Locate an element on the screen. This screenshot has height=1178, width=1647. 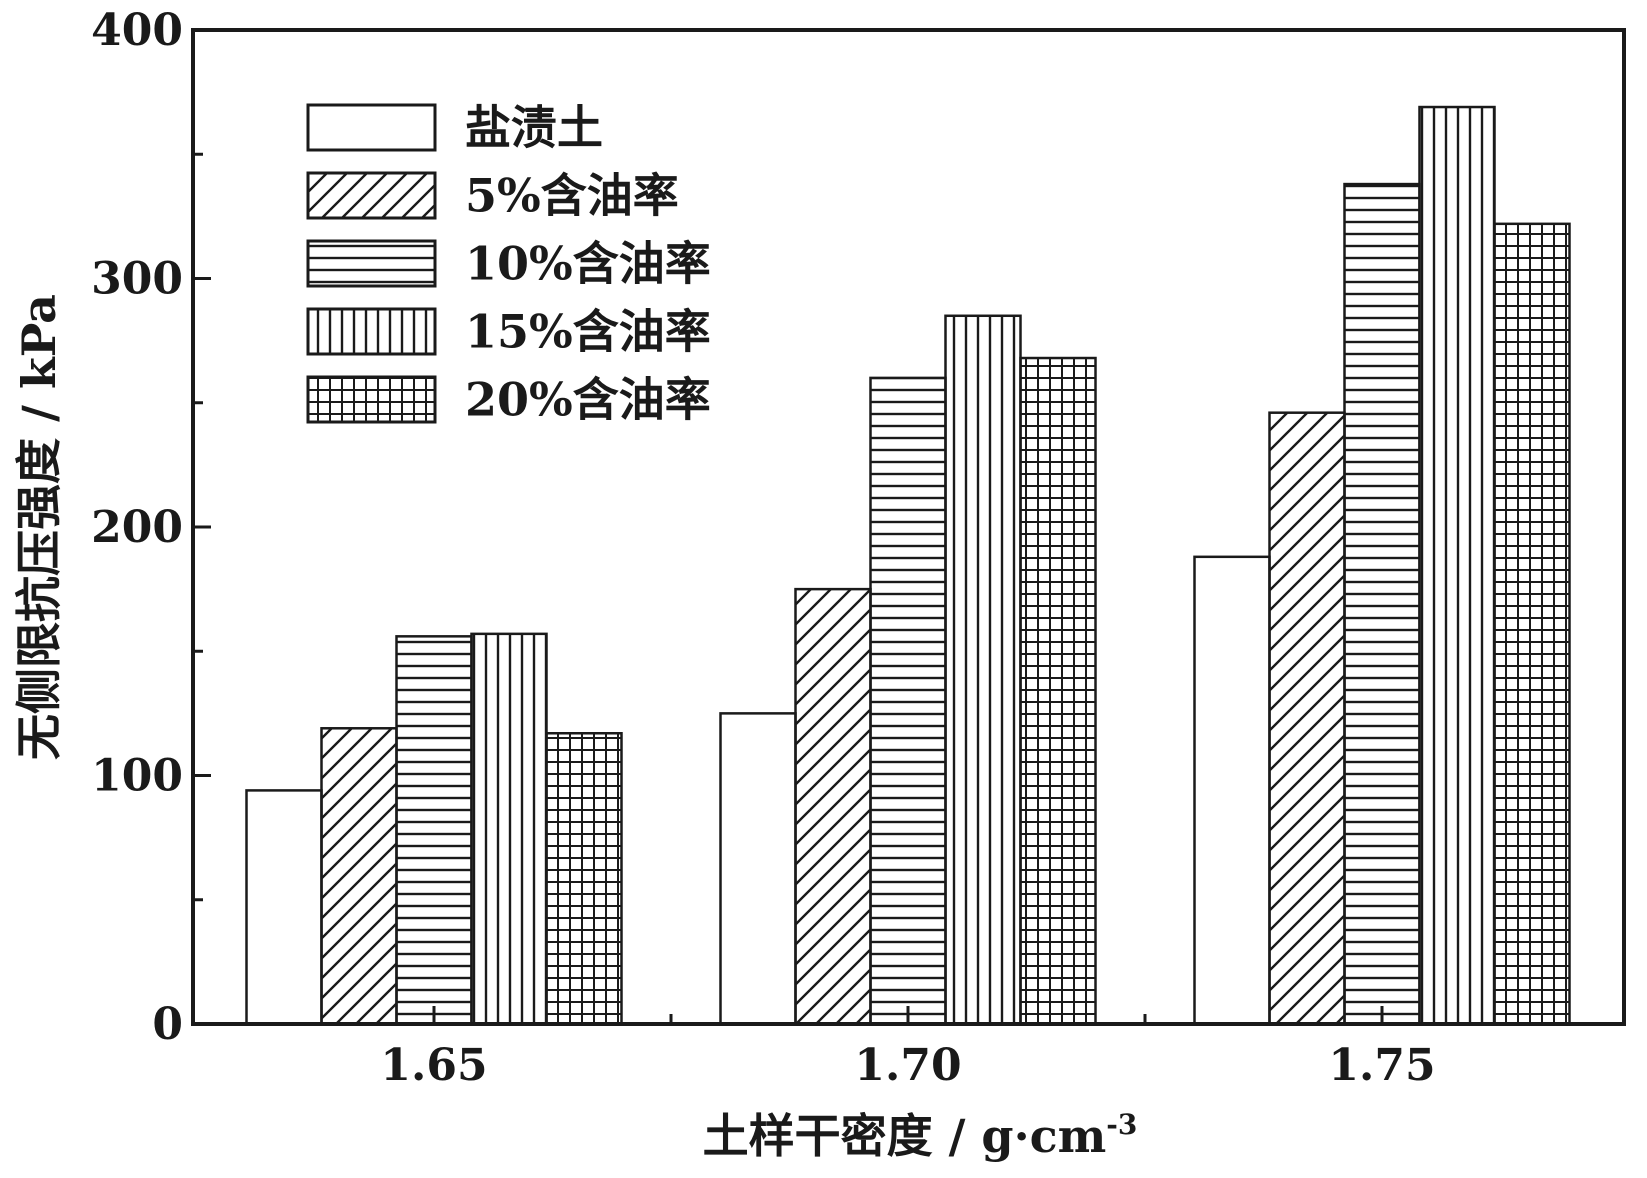
bar-2-1.75 is located at coordinates (1307, 718).